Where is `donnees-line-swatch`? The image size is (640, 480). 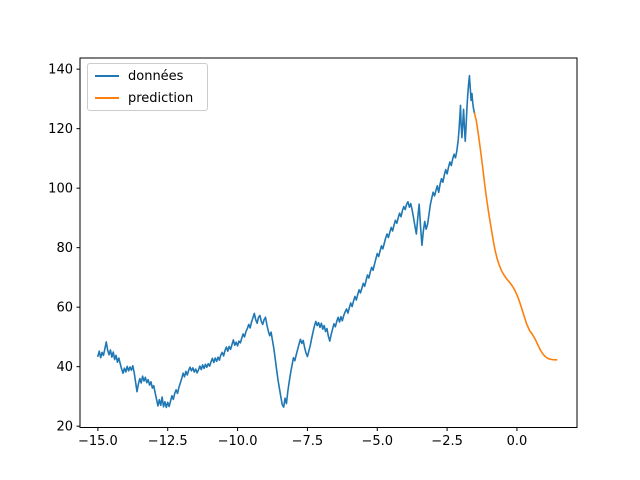
donnees-line-swatch is located at coordinates (107, 76).